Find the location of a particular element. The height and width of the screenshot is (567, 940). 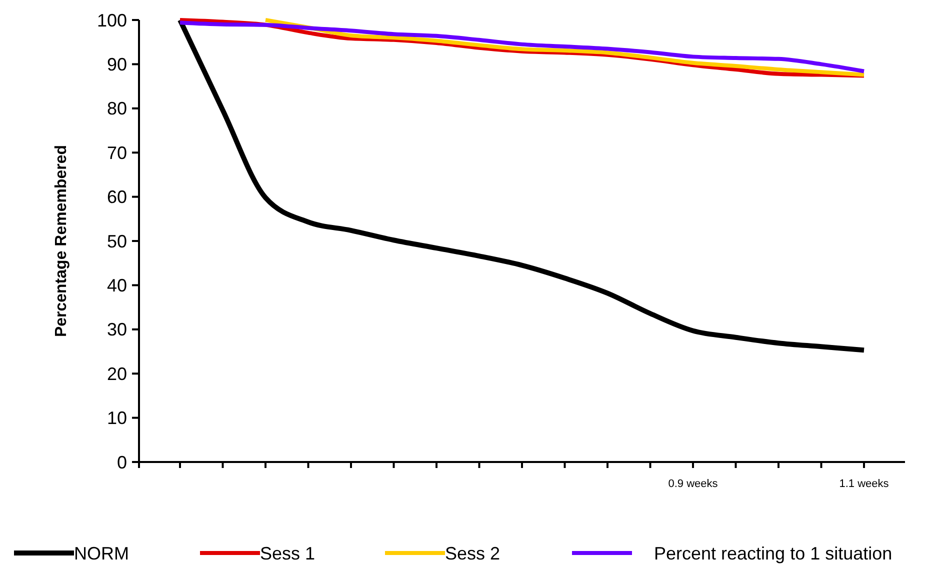

x-tick-label: 0.9 weeks is located at coordinates (693, 484).